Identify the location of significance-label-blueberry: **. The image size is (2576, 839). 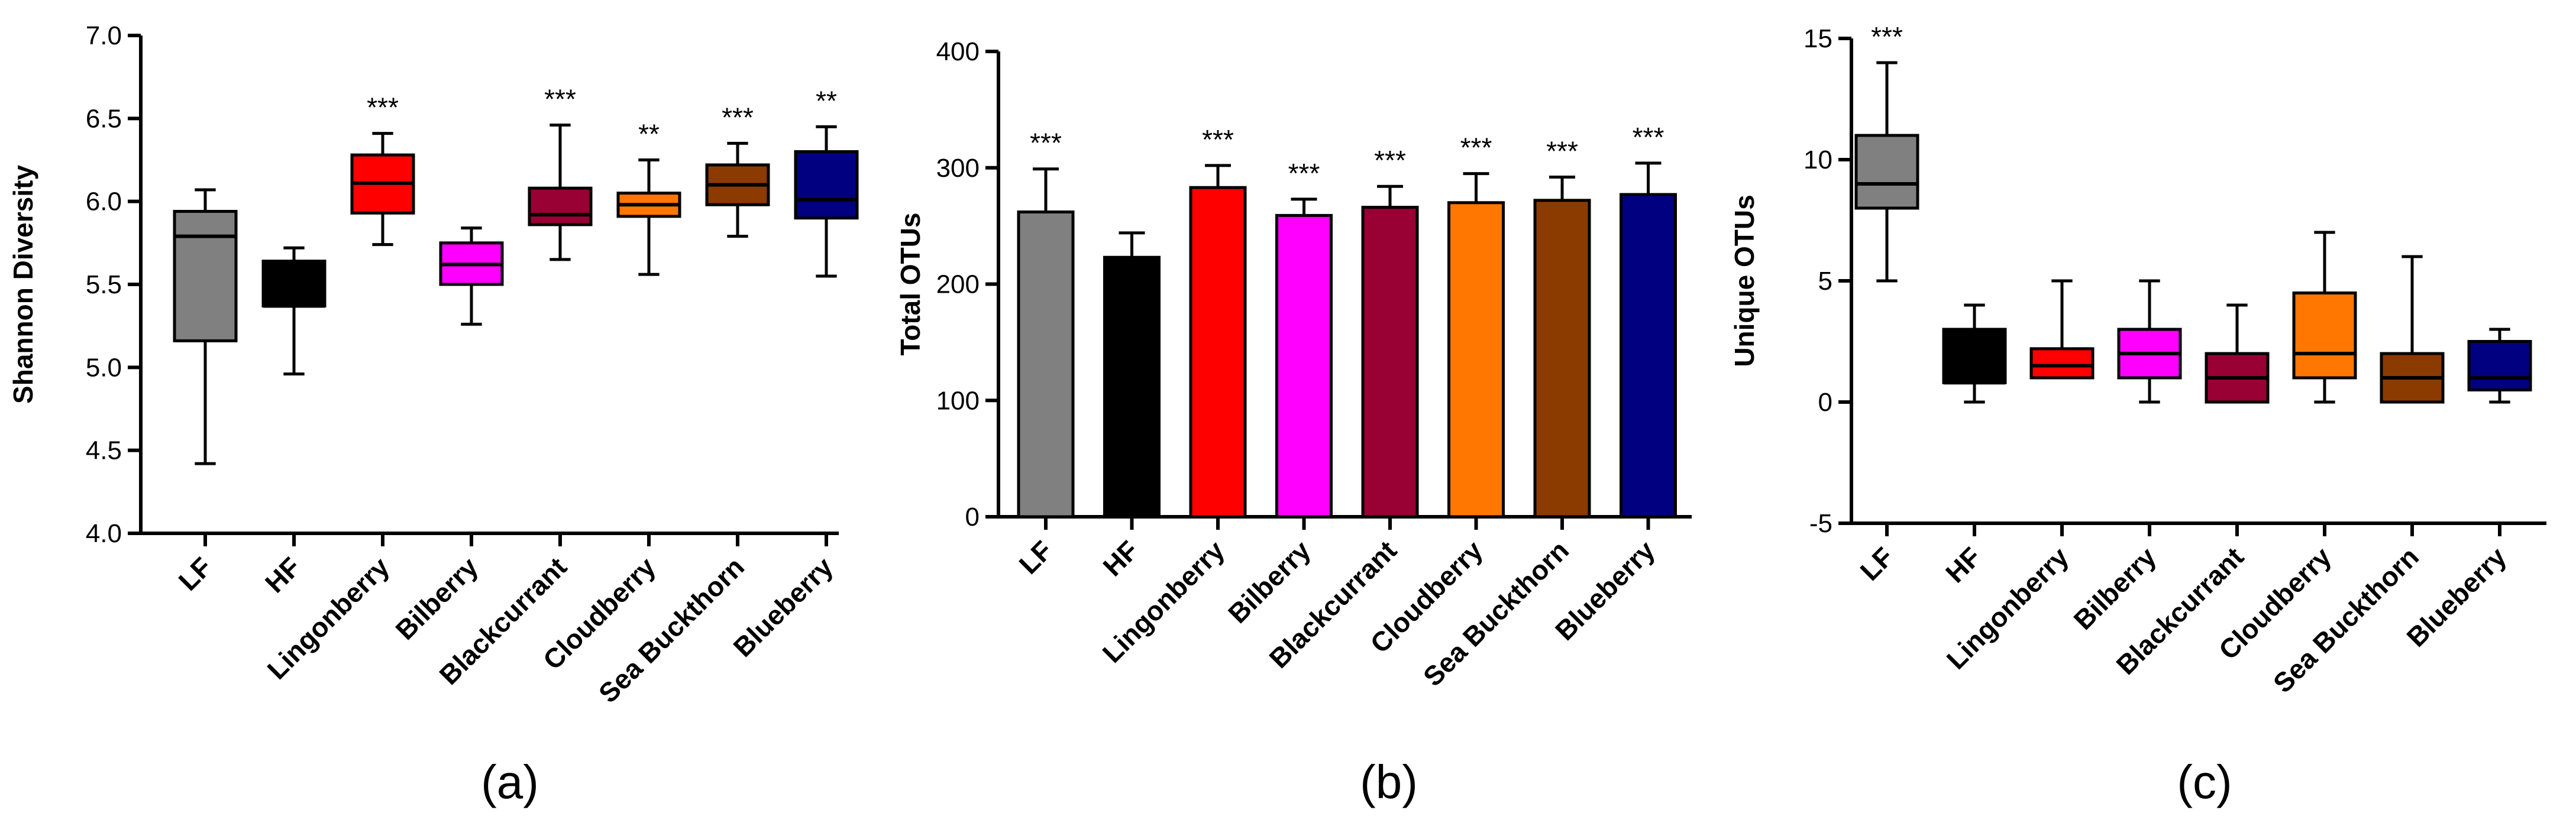
(826, 100).